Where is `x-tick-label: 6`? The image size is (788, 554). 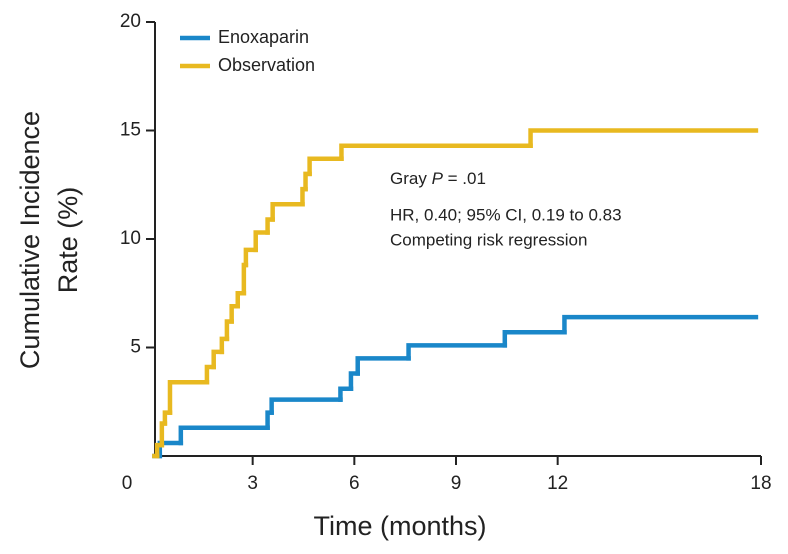 x-tick-label: 6 is located at coordinates (354, 483).